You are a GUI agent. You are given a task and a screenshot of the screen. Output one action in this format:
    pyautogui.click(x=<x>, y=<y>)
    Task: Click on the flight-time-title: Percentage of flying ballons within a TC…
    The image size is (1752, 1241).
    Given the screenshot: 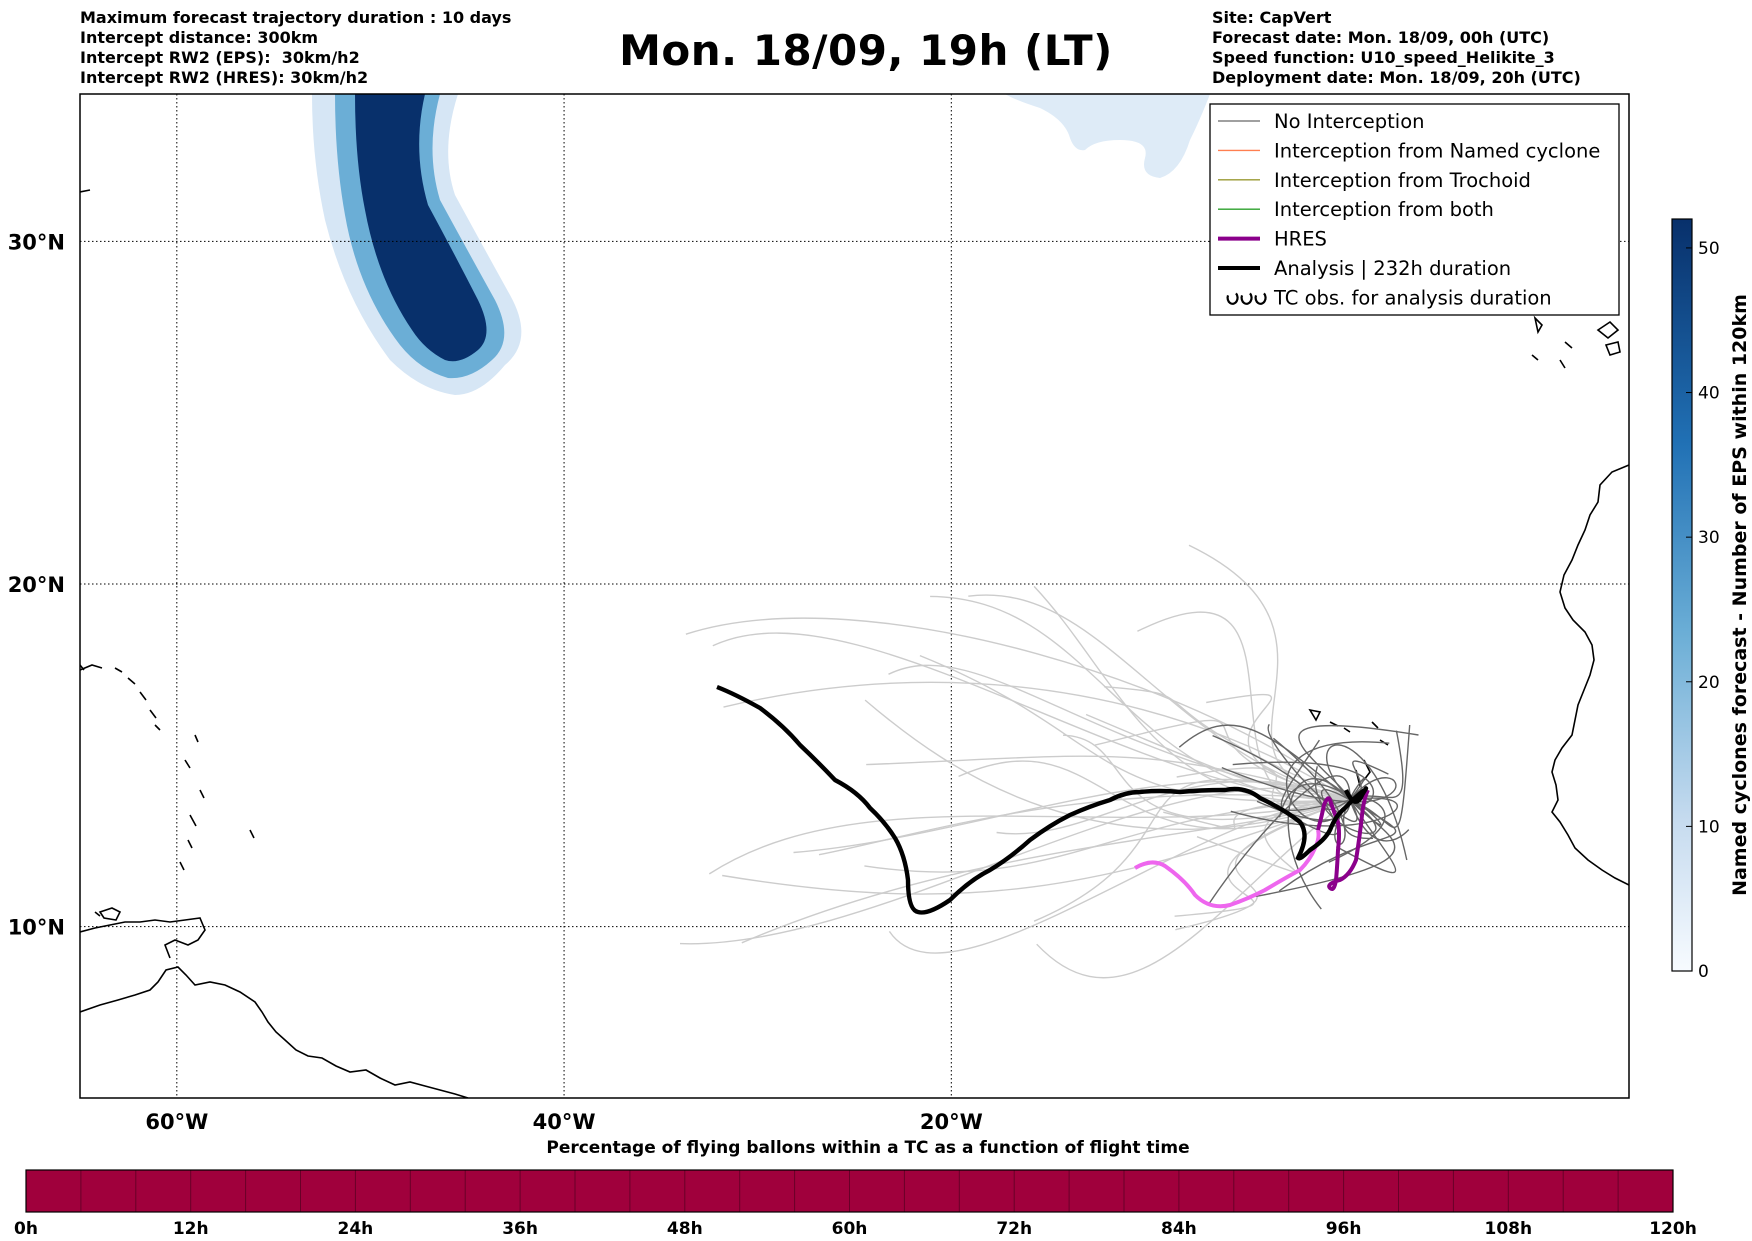 What is the action you would take?
    pyautogui.click(x=876, y=1148)
    